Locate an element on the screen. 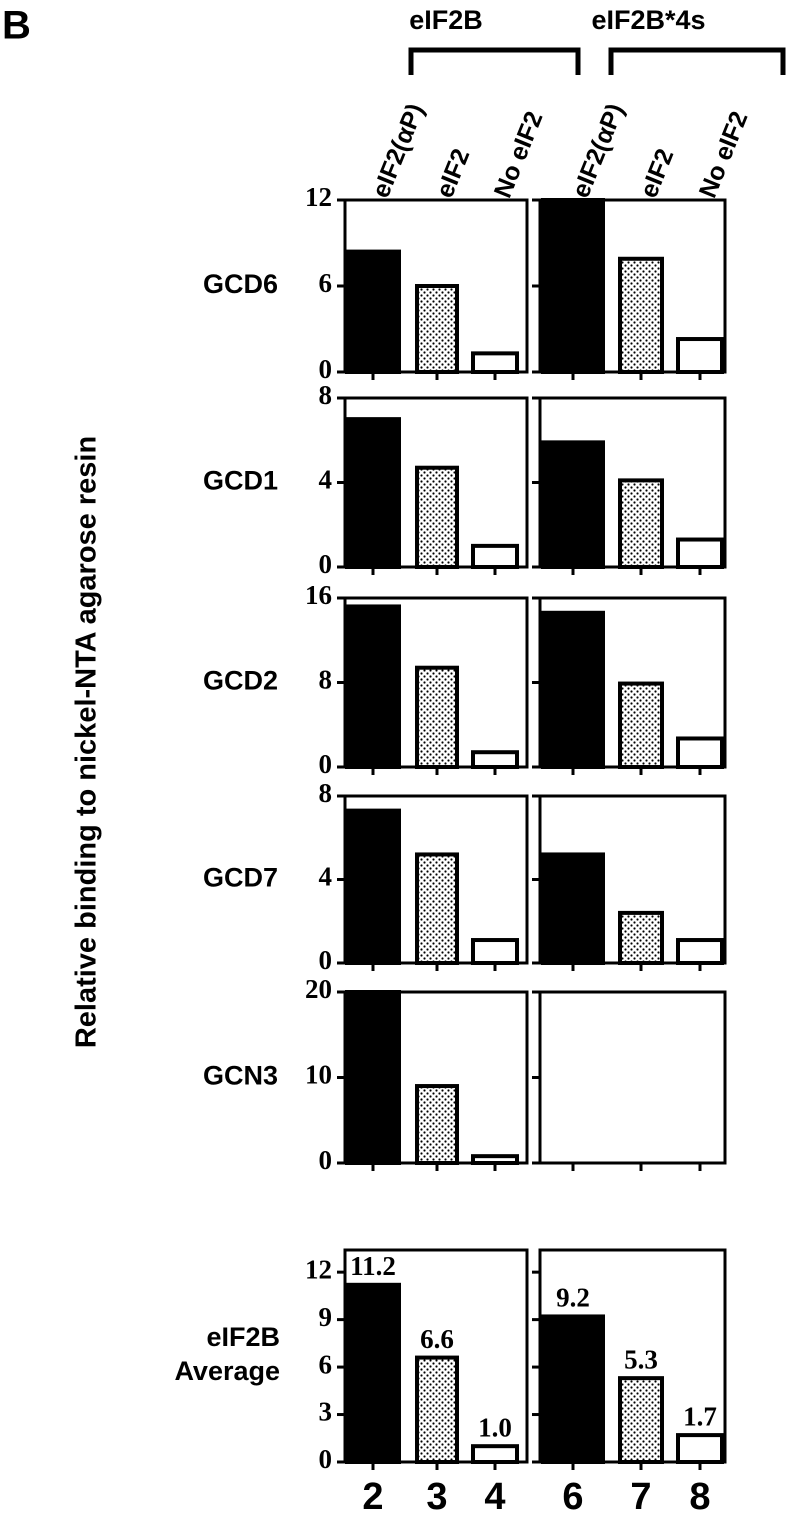  lane-number: 7 is located at coordinates (640, 1497).